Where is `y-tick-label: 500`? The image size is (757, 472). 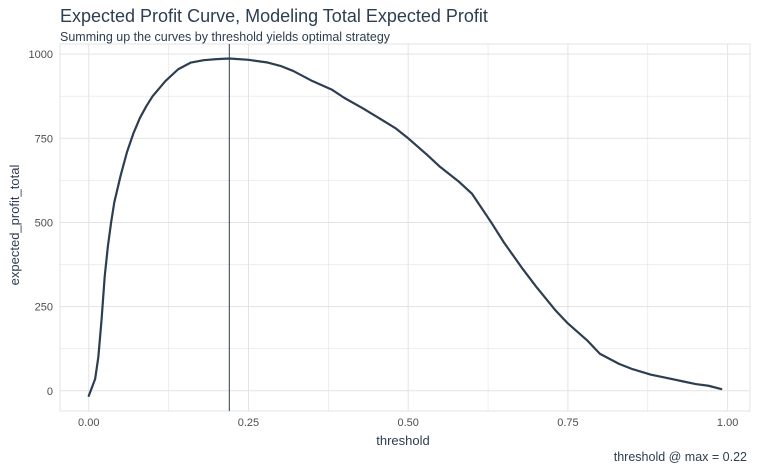
y-tick-label: 500 is located at coordinates (44, 223).